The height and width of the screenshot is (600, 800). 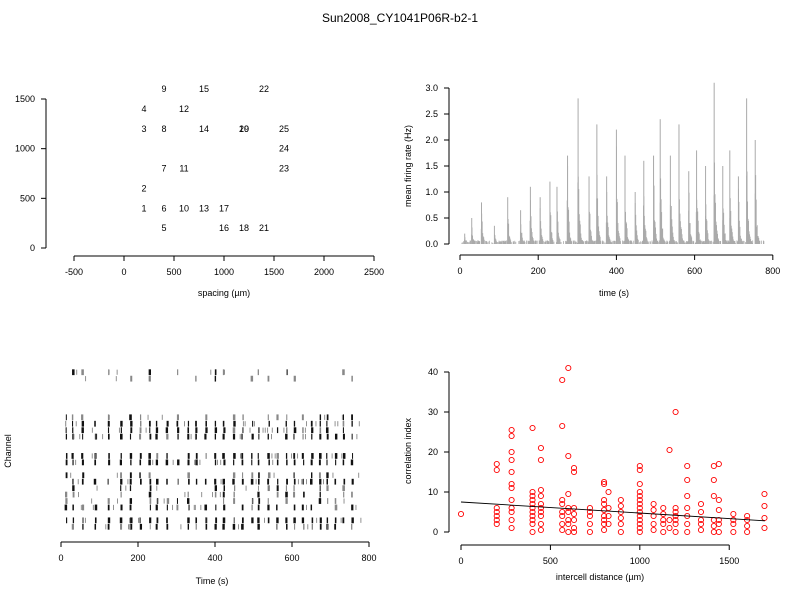 I want to click on electrode-label-8: 8, so click(x=163, y=129).